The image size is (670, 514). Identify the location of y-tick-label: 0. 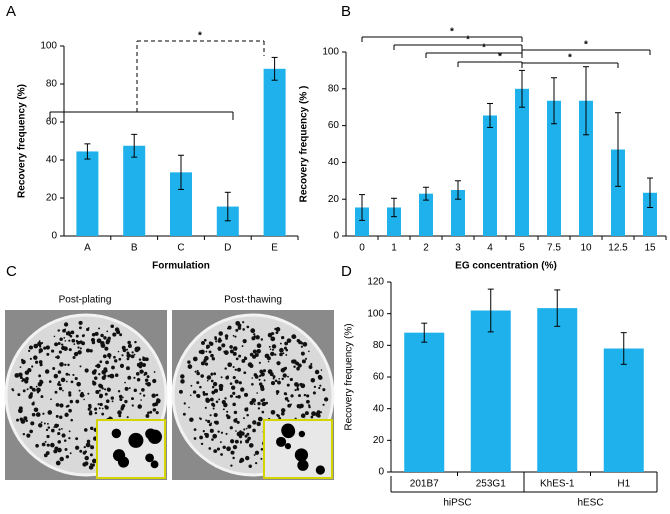
(381, 472).